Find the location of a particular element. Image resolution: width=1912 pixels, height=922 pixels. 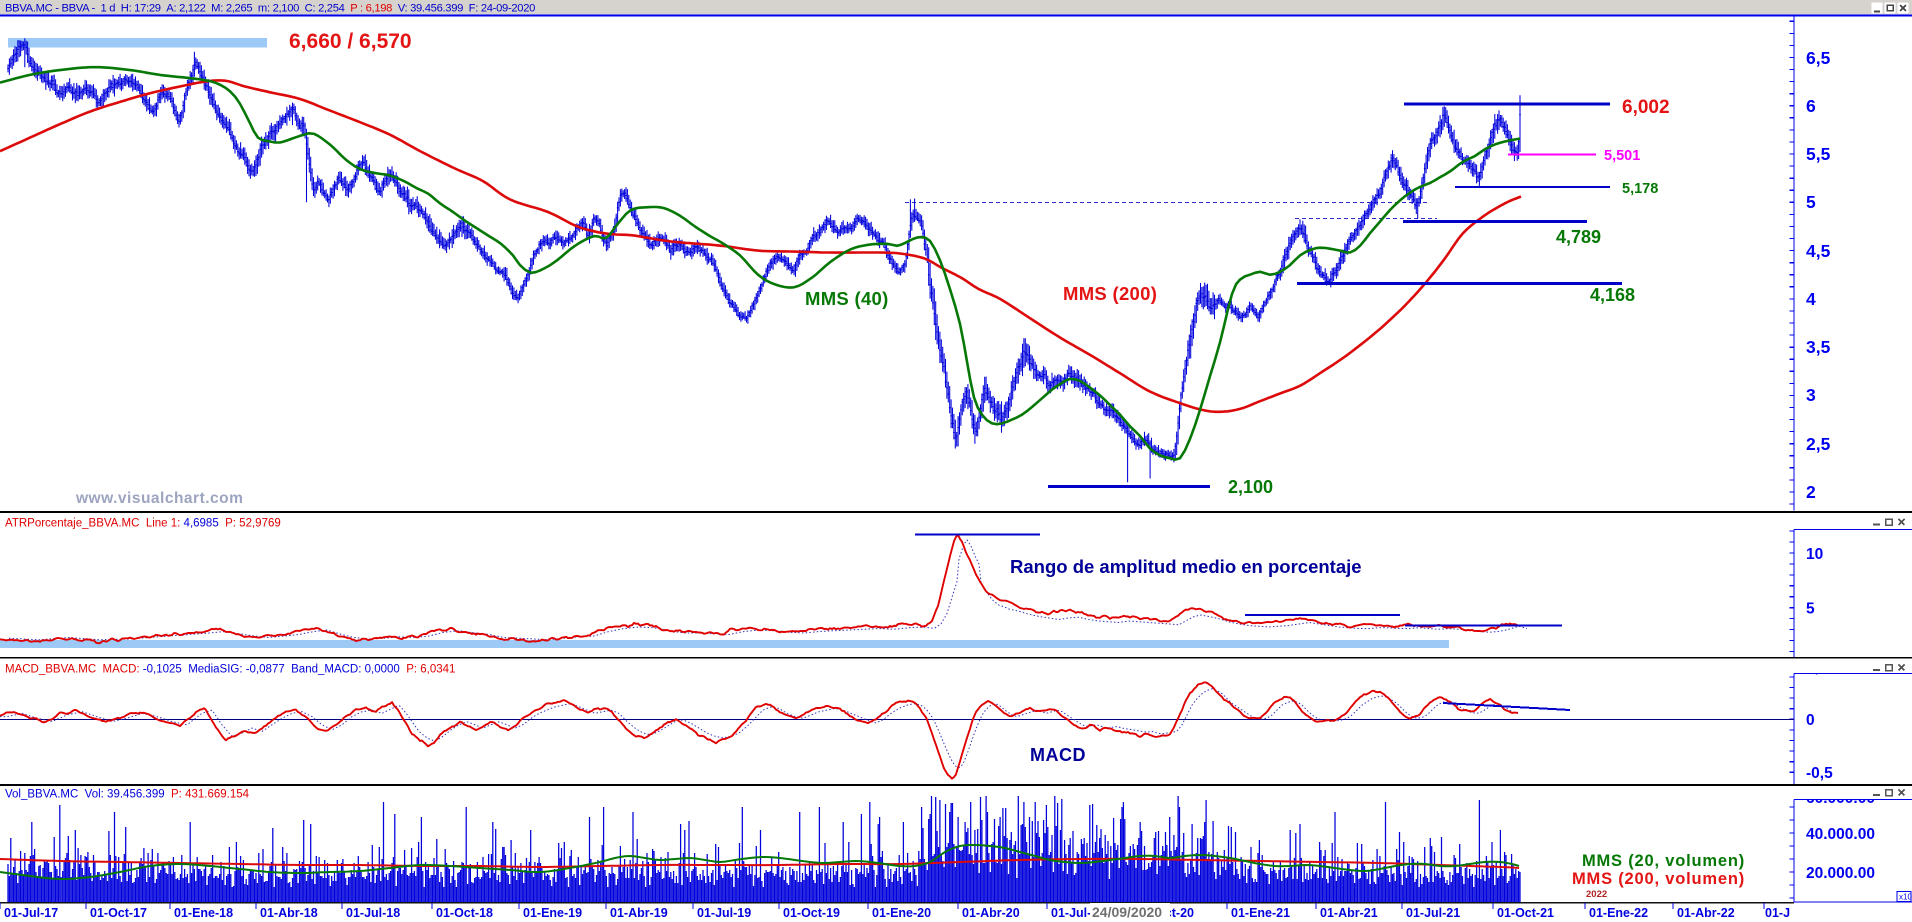

svg-text: MMS (200, volumen) is located at coordinates (1658, 879).